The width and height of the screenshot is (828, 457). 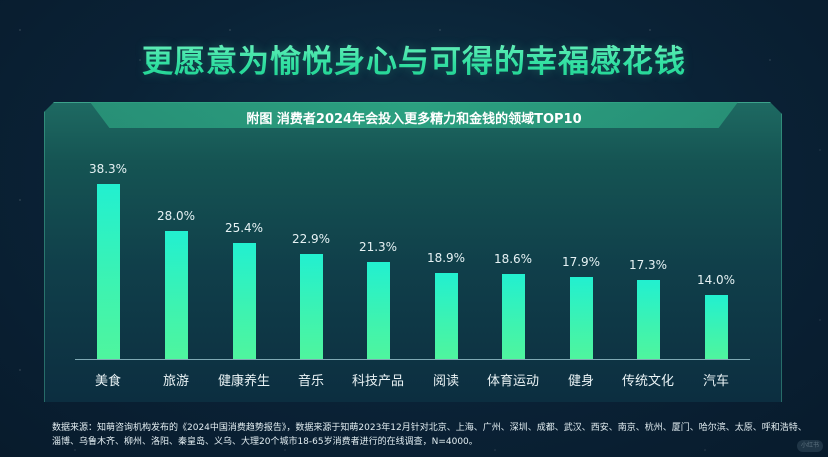 What do you see at coordinates (445, 381) in the screenshot?
I see `category-label: 阅读` at bounding box center [445, 381].